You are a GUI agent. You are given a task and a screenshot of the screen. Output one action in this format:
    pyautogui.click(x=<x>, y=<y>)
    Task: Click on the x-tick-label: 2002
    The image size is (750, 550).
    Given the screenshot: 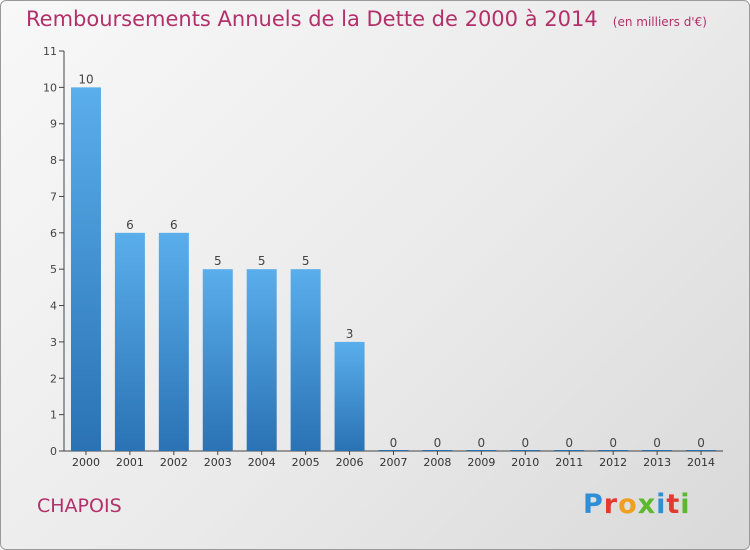 What is the action you would take?
    pyautogui.click(x=174, y=462)
    